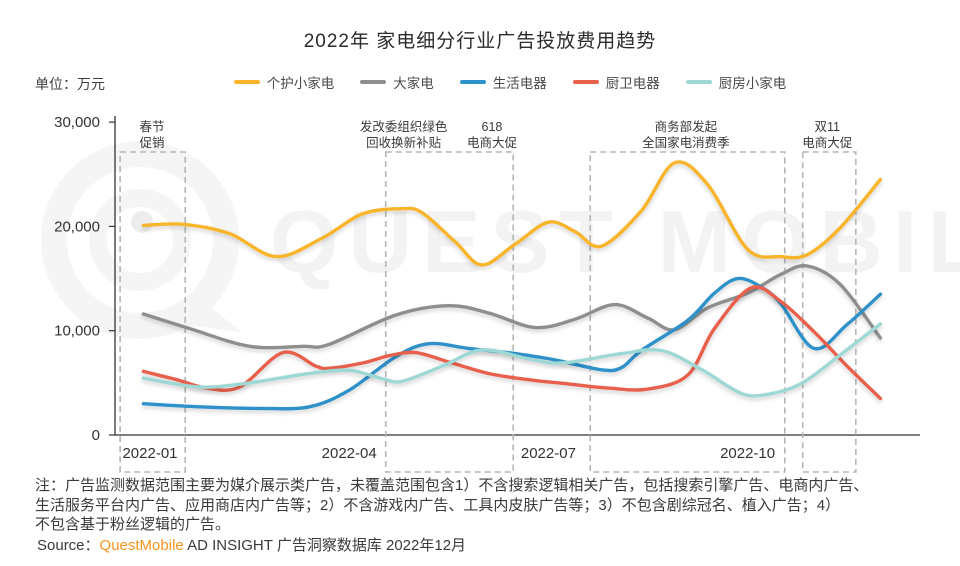 The image size is (960, 566). I want to click on watermark-logo-dot, so click(142, 222).